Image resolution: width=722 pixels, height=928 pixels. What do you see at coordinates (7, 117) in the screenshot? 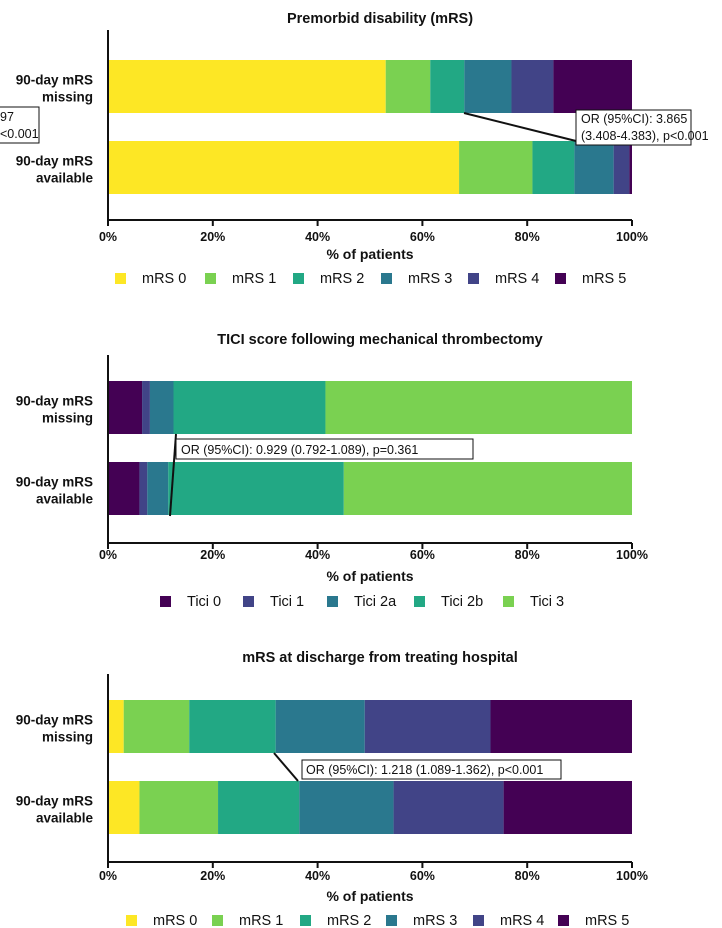
I see `fragment-text-1: 97` at bounding box center [7, 117].